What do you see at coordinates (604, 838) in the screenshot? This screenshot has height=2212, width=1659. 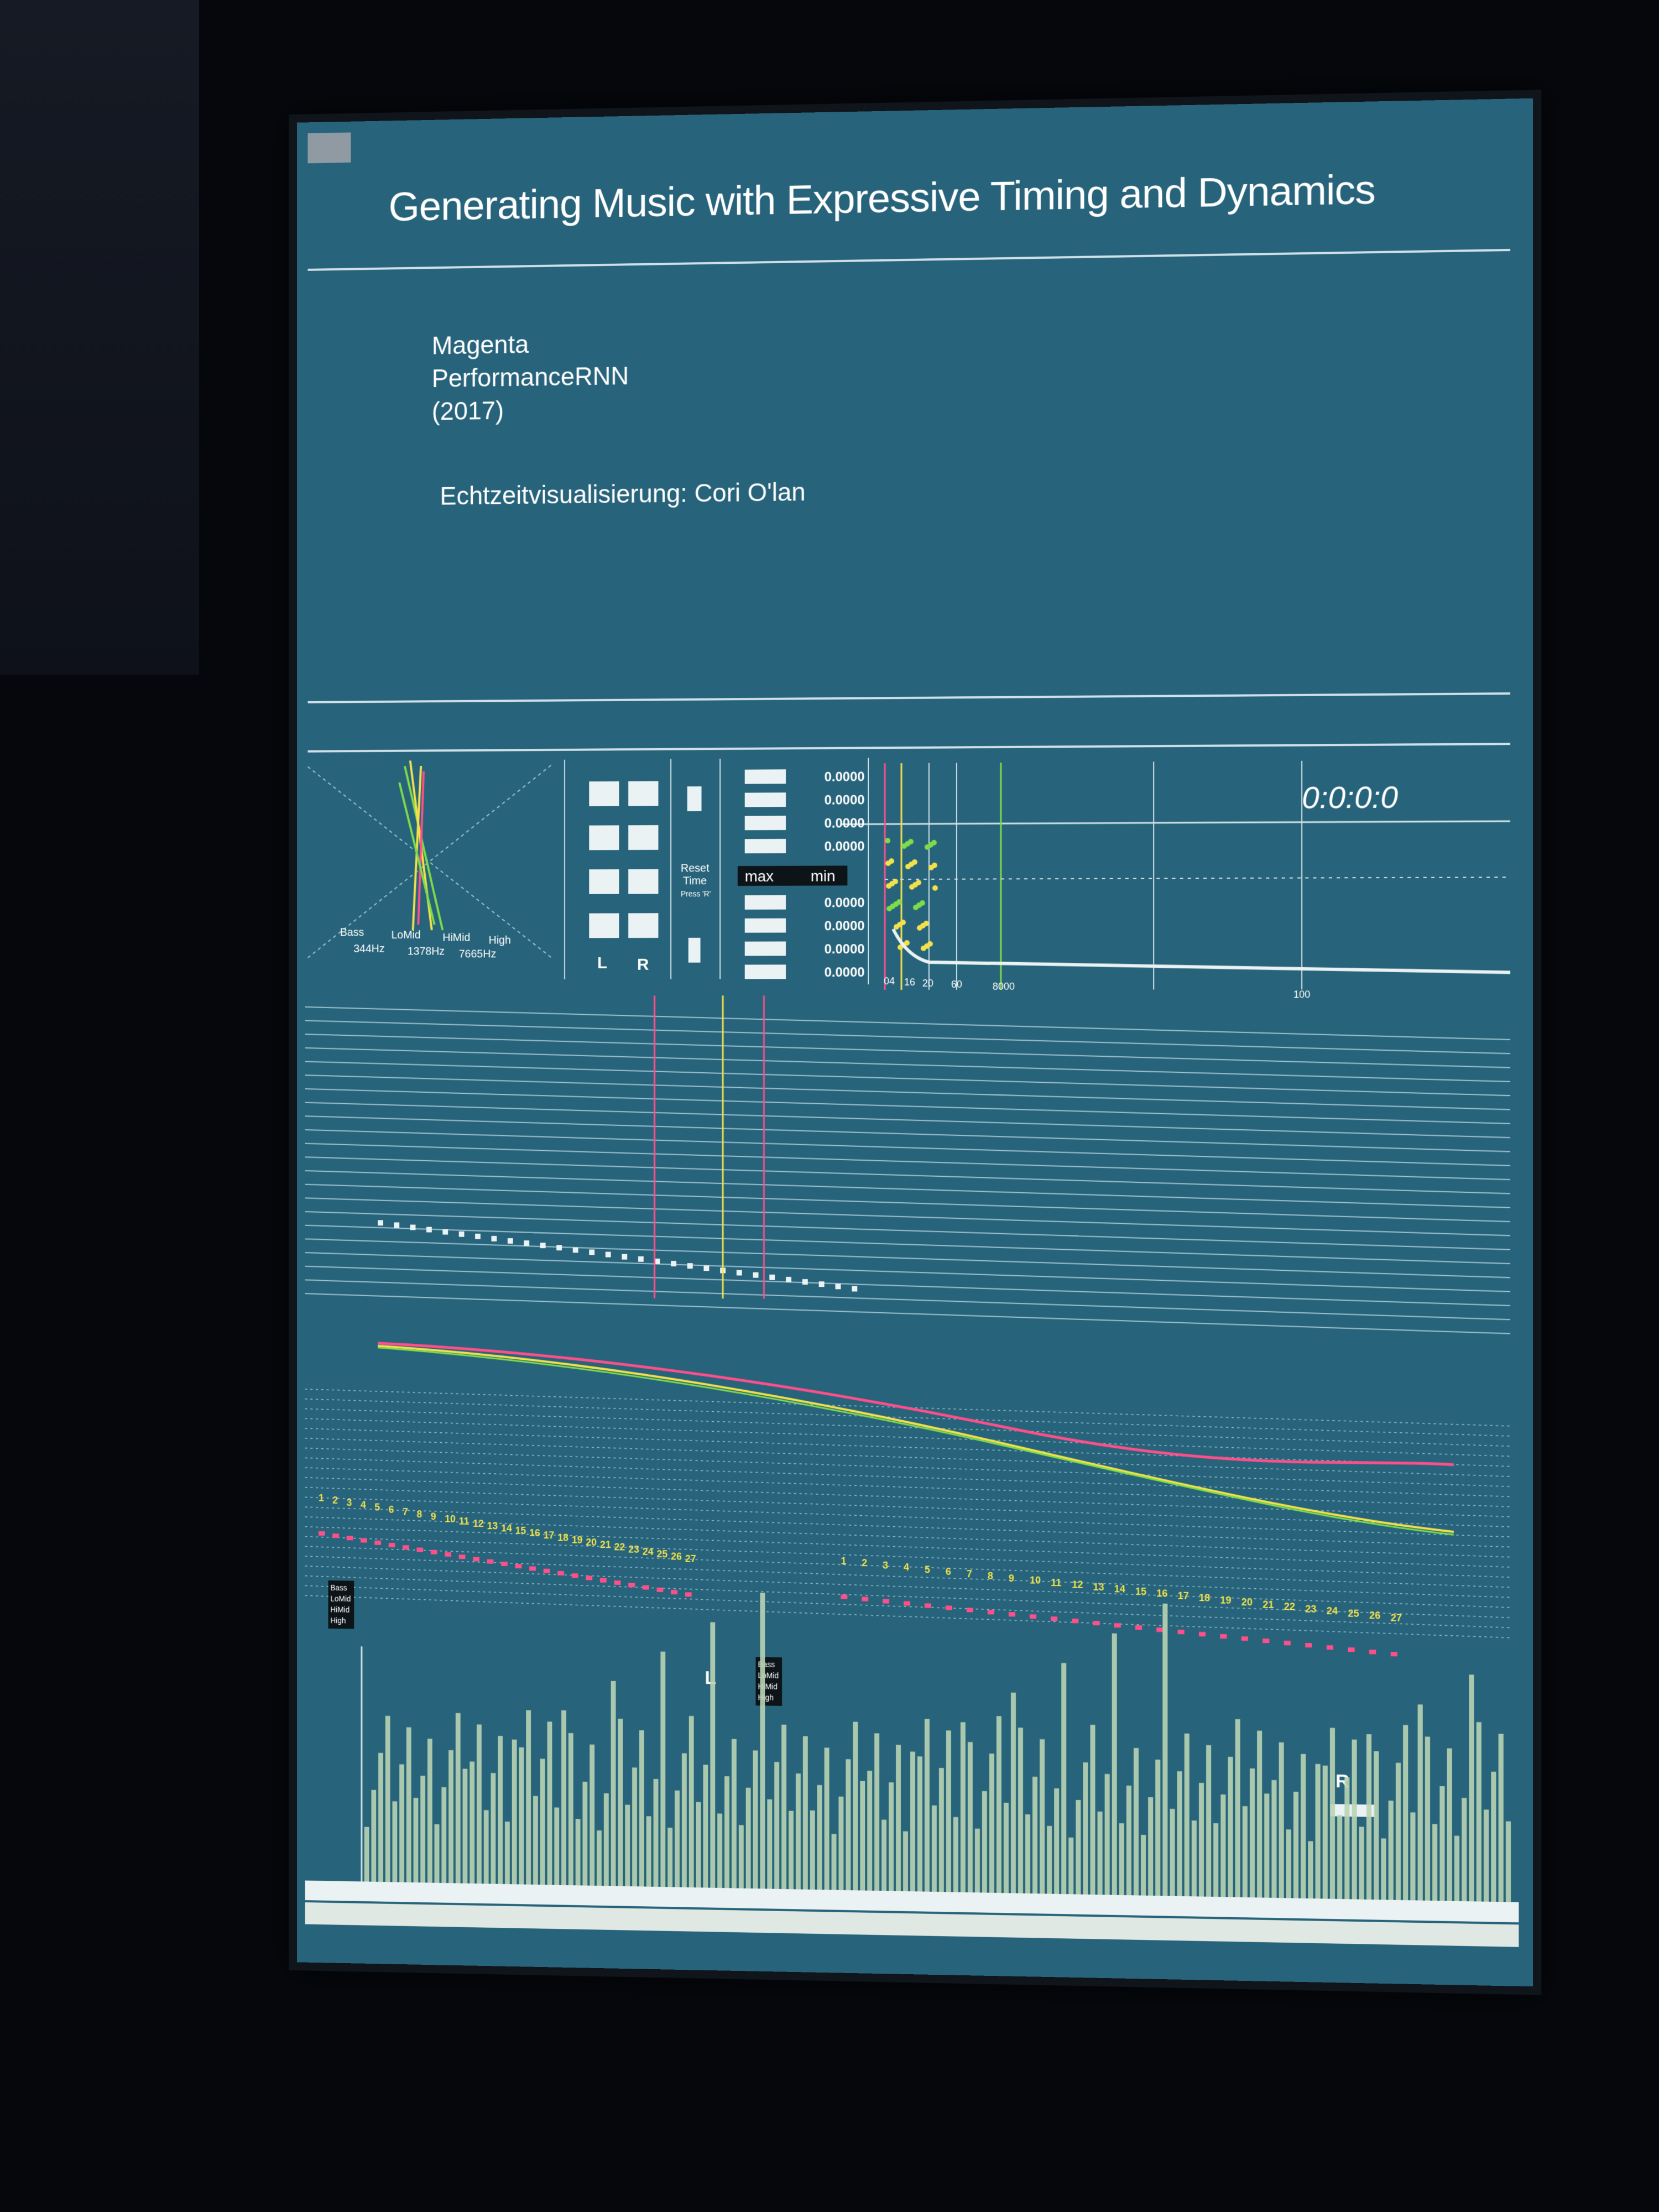 I see `meter-left-segment` at bounding box center [604, 838].